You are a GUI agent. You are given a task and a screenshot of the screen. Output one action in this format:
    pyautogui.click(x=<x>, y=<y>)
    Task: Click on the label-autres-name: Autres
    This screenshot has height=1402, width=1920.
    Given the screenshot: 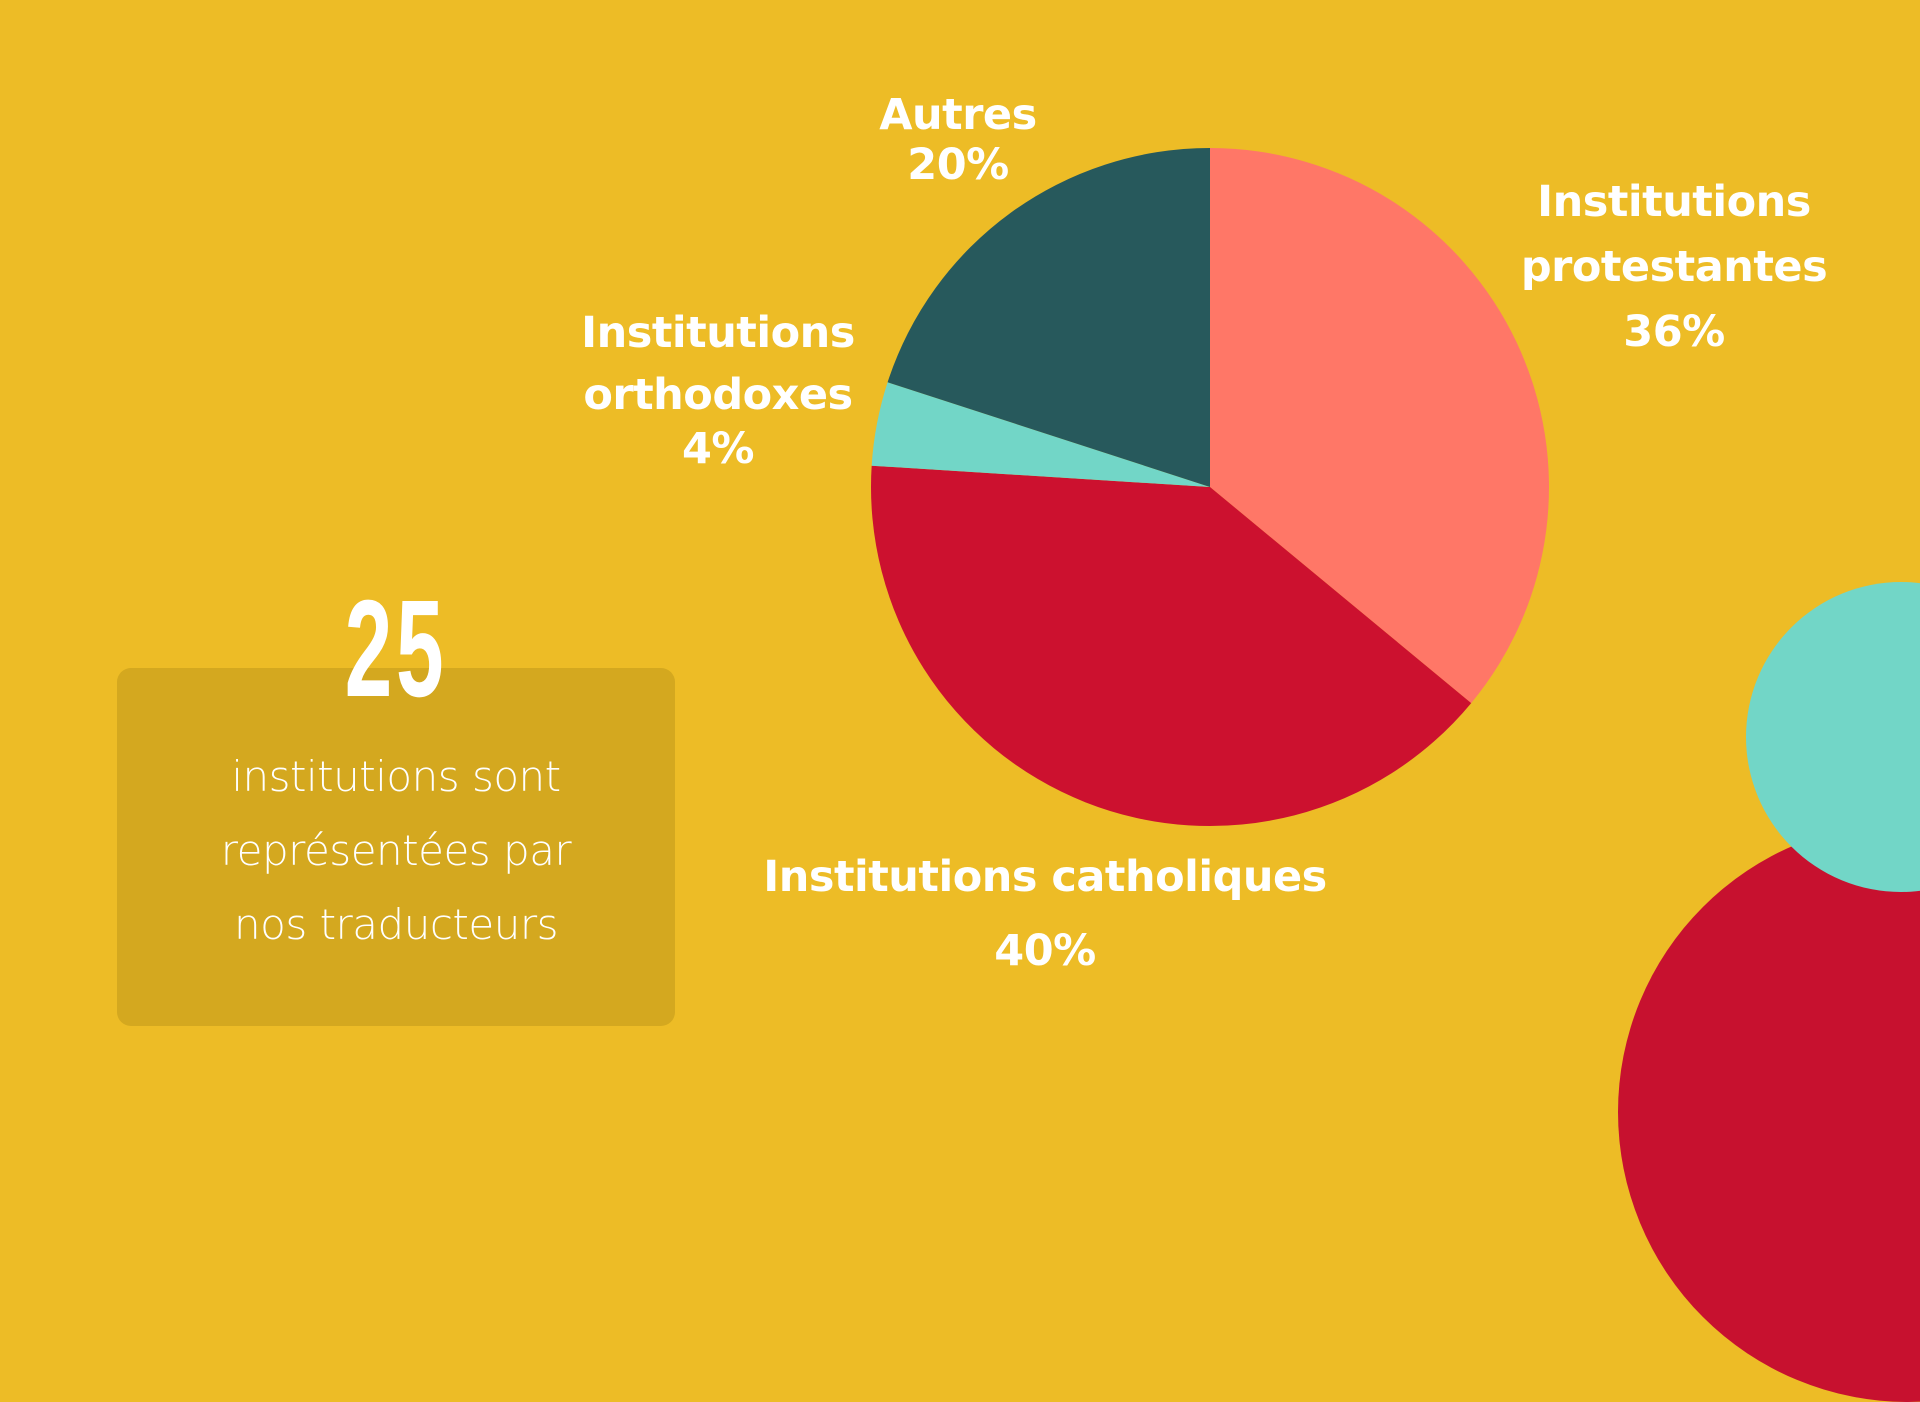 What is the action you would take?
    pyautogui.click(x=958, y=115)
    